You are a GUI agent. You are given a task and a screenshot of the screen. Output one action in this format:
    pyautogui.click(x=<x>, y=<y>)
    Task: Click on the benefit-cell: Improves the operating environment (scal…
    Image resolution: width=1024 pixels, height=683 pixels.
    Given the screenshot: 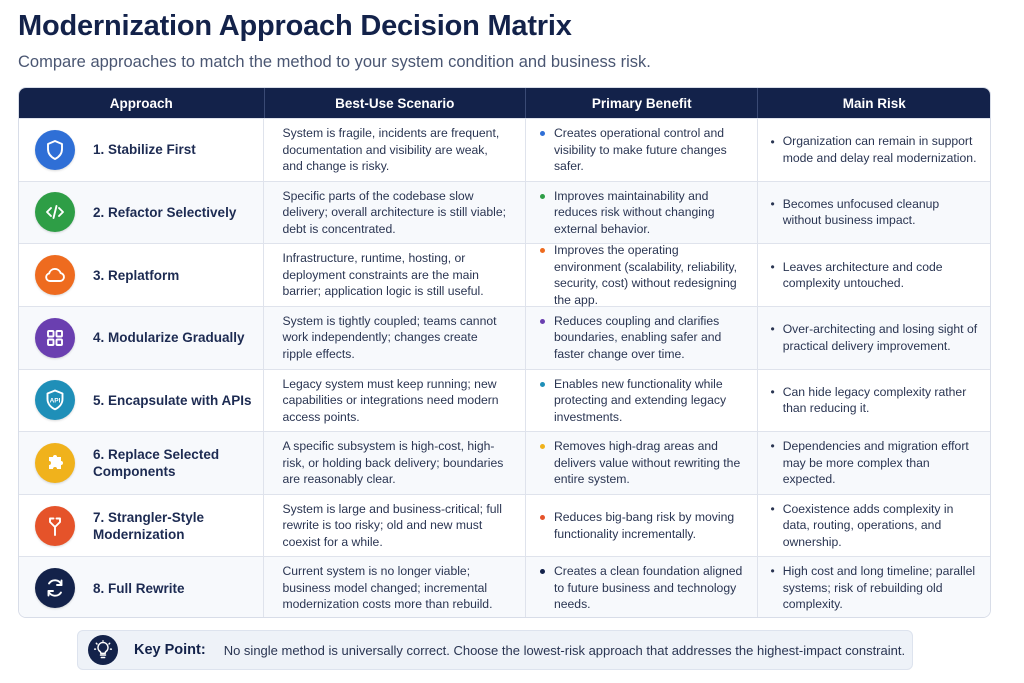 What is the action you would take?
    pyautogui.click(x=642, y=275)
    